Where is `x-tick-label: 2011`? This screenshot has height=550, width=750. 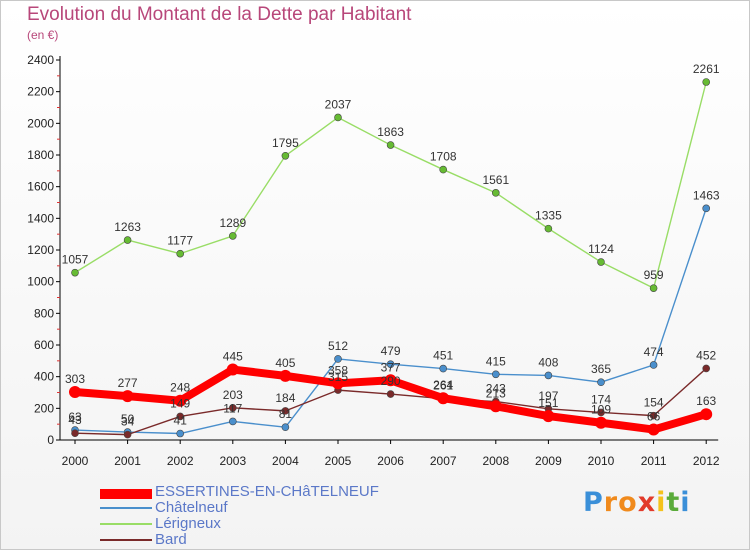
x-tick-label: 2011 is located at coordinates (654, 461).